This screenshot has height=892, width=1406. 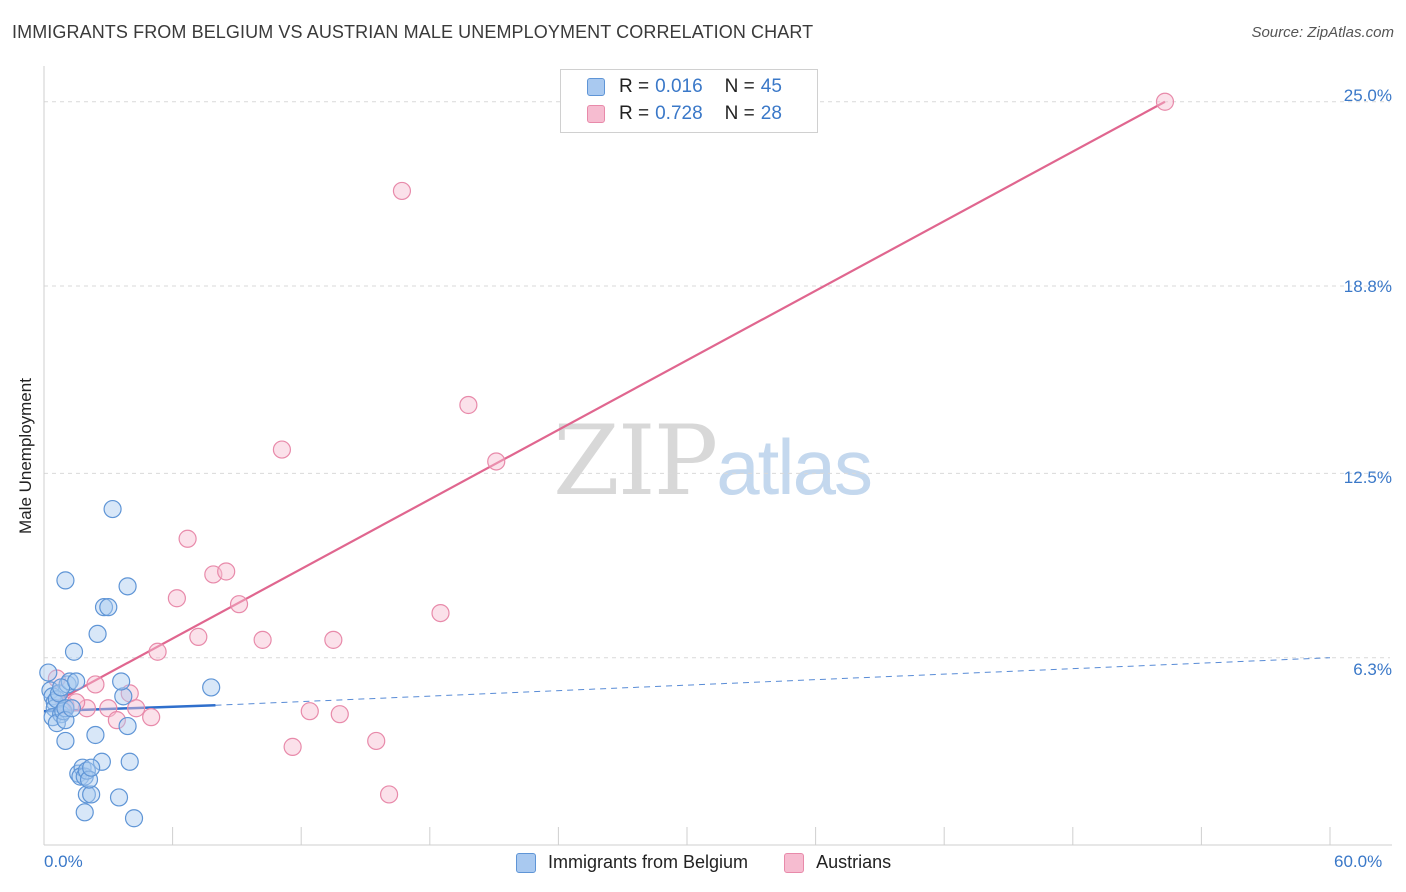 I want to click on legend-row-austrians: R = 0.728 N = 28, so click(x=684, y=114).